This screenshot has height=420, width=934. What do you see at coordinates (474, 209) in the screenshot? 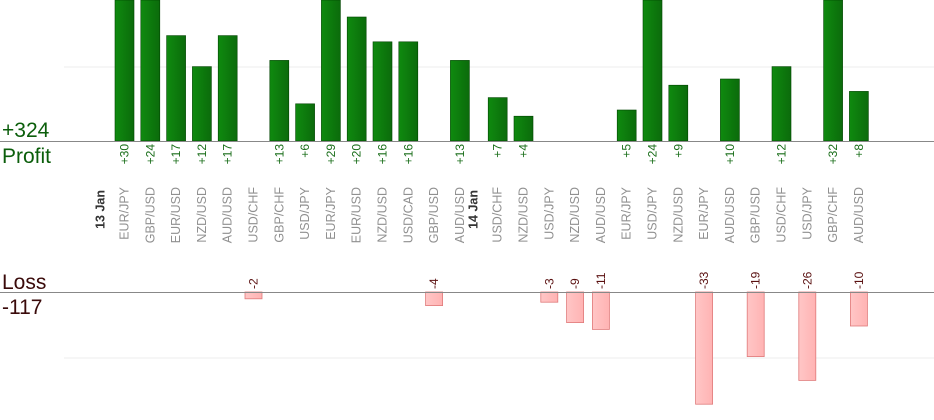
I see `day-label: 14 Jan` at bounding box center [474, 209].